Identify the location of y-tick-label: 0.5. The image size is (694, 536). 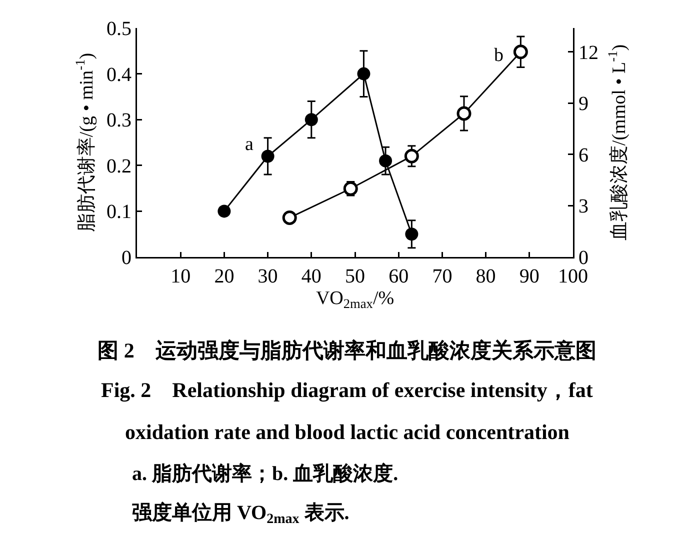
(119, 29).